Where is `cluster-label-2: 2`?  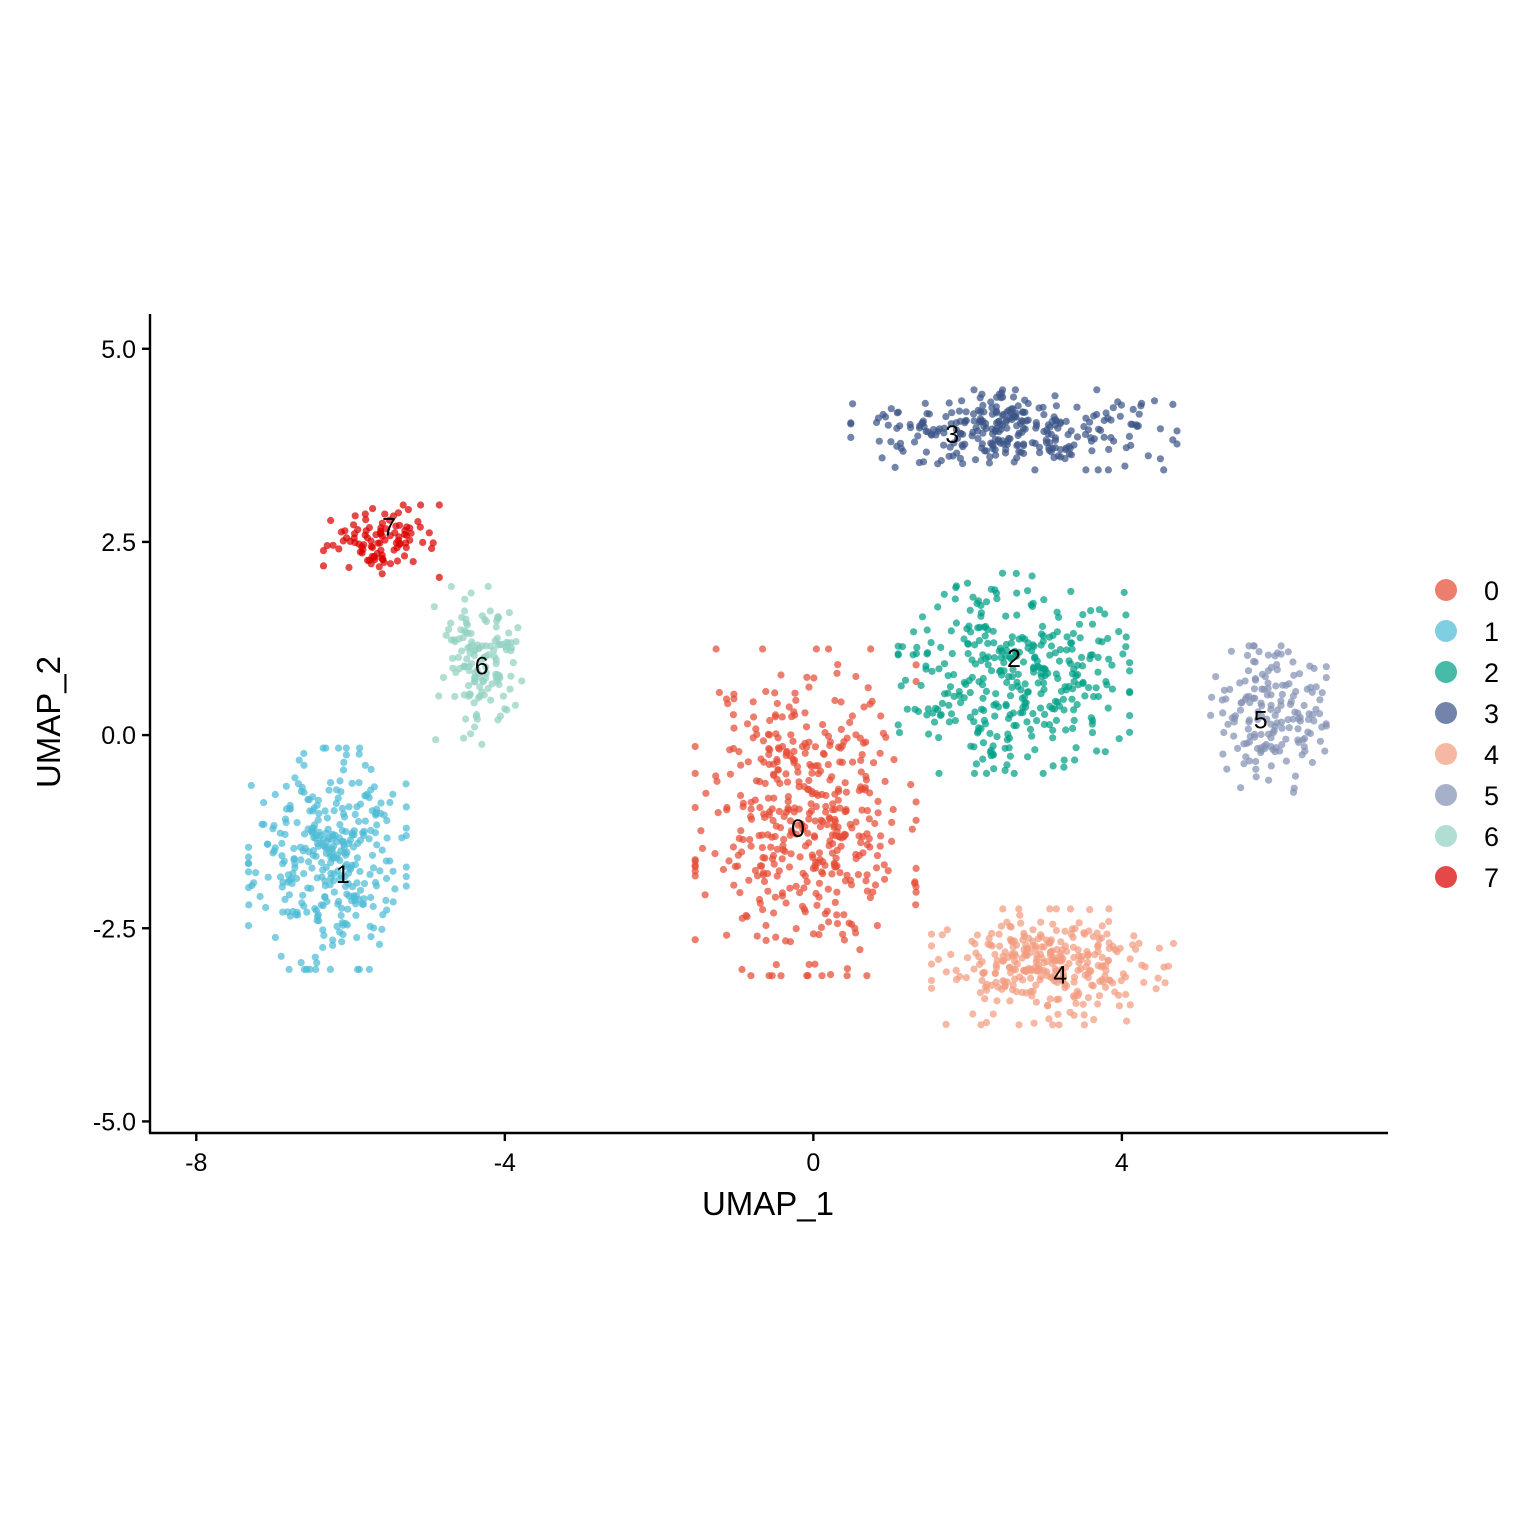
cluster-label-2: 2 is located at coordinates (1014, 659).